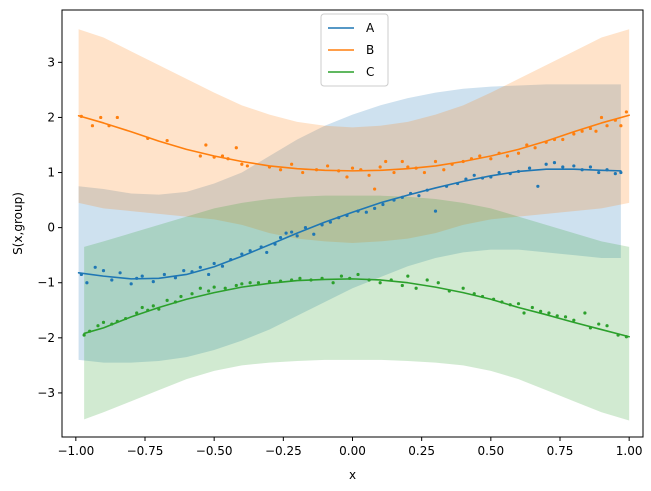 The width and height of the screenshot is (651, 491). I want to click on x-tick-label: 0.50, so click(490, 451).